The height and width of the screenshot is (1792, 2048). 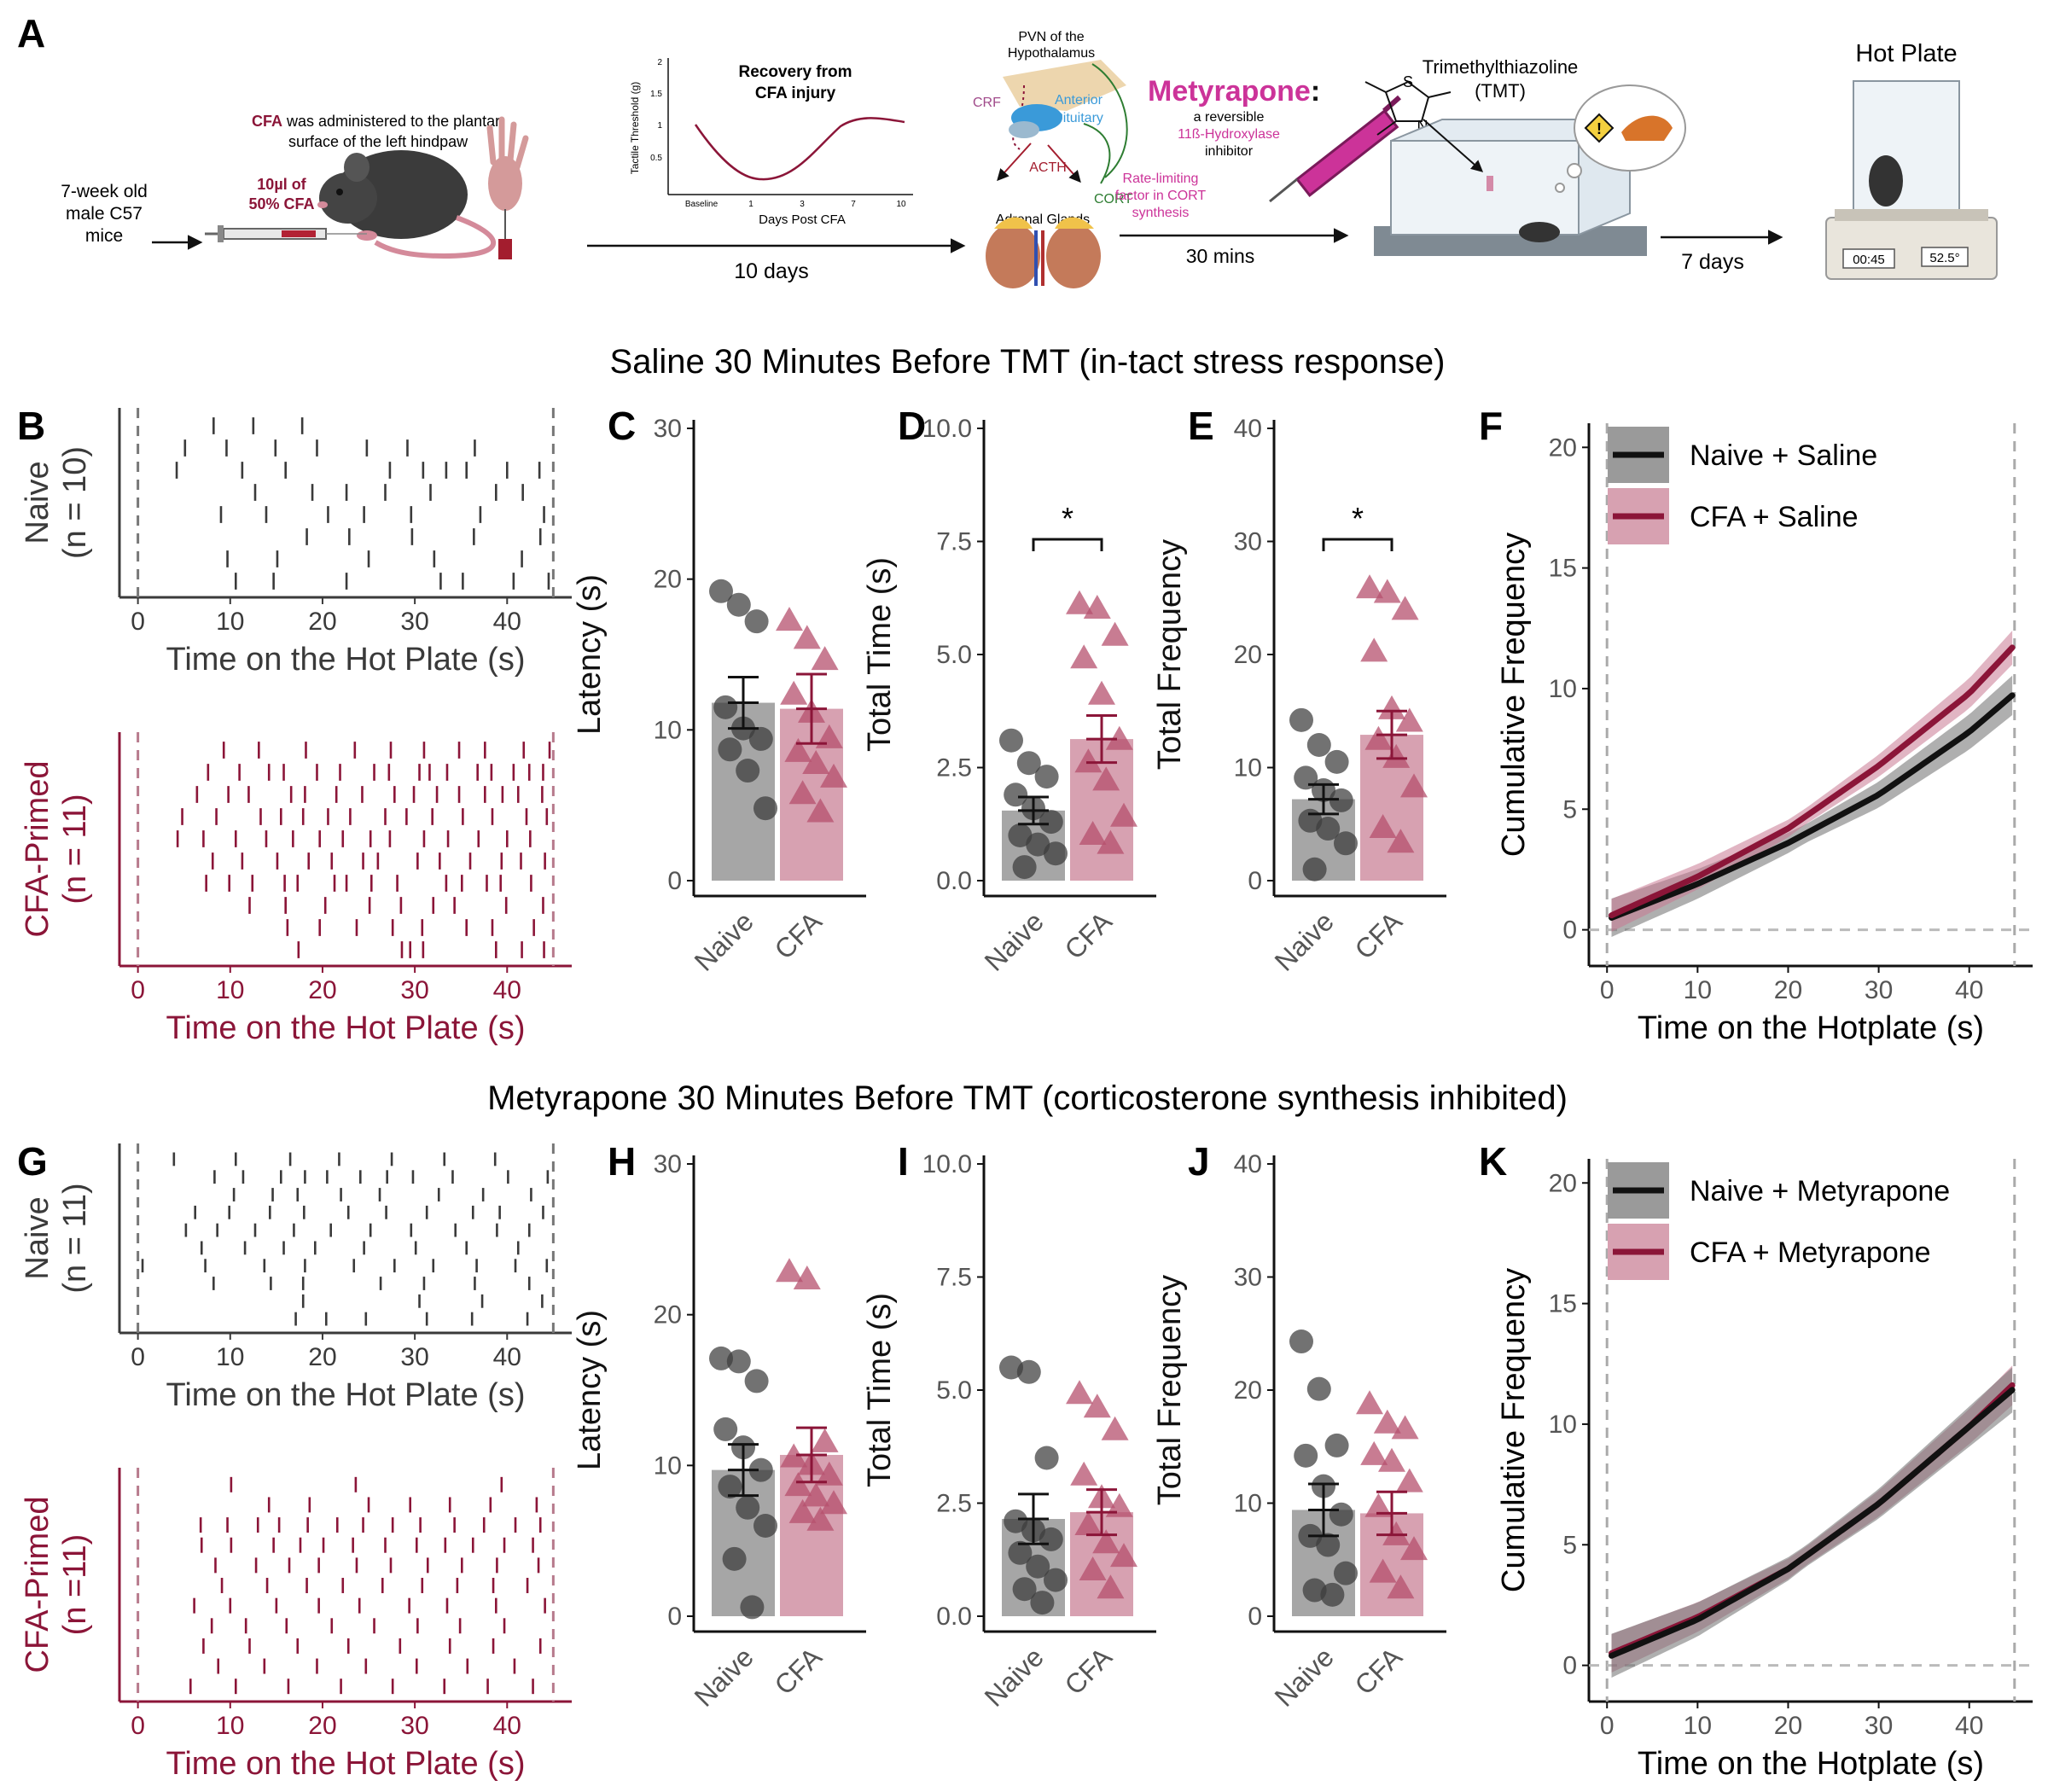 What do you see at coordinates (75, 1585) in the screenshot?
I see `raster-ylabel-line-2: (n =11)` at bounding box center [75, 1585].